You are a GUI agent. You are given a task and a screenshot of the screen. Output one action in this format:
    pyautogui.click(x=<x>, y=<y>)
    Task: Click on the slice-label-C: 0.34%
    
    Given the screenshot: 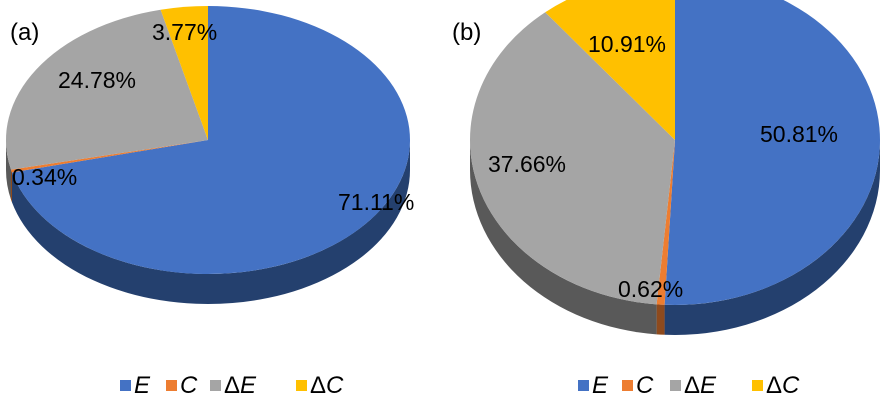 What is the action you would take?
    pyautogui.click(x=44, y=177)
    